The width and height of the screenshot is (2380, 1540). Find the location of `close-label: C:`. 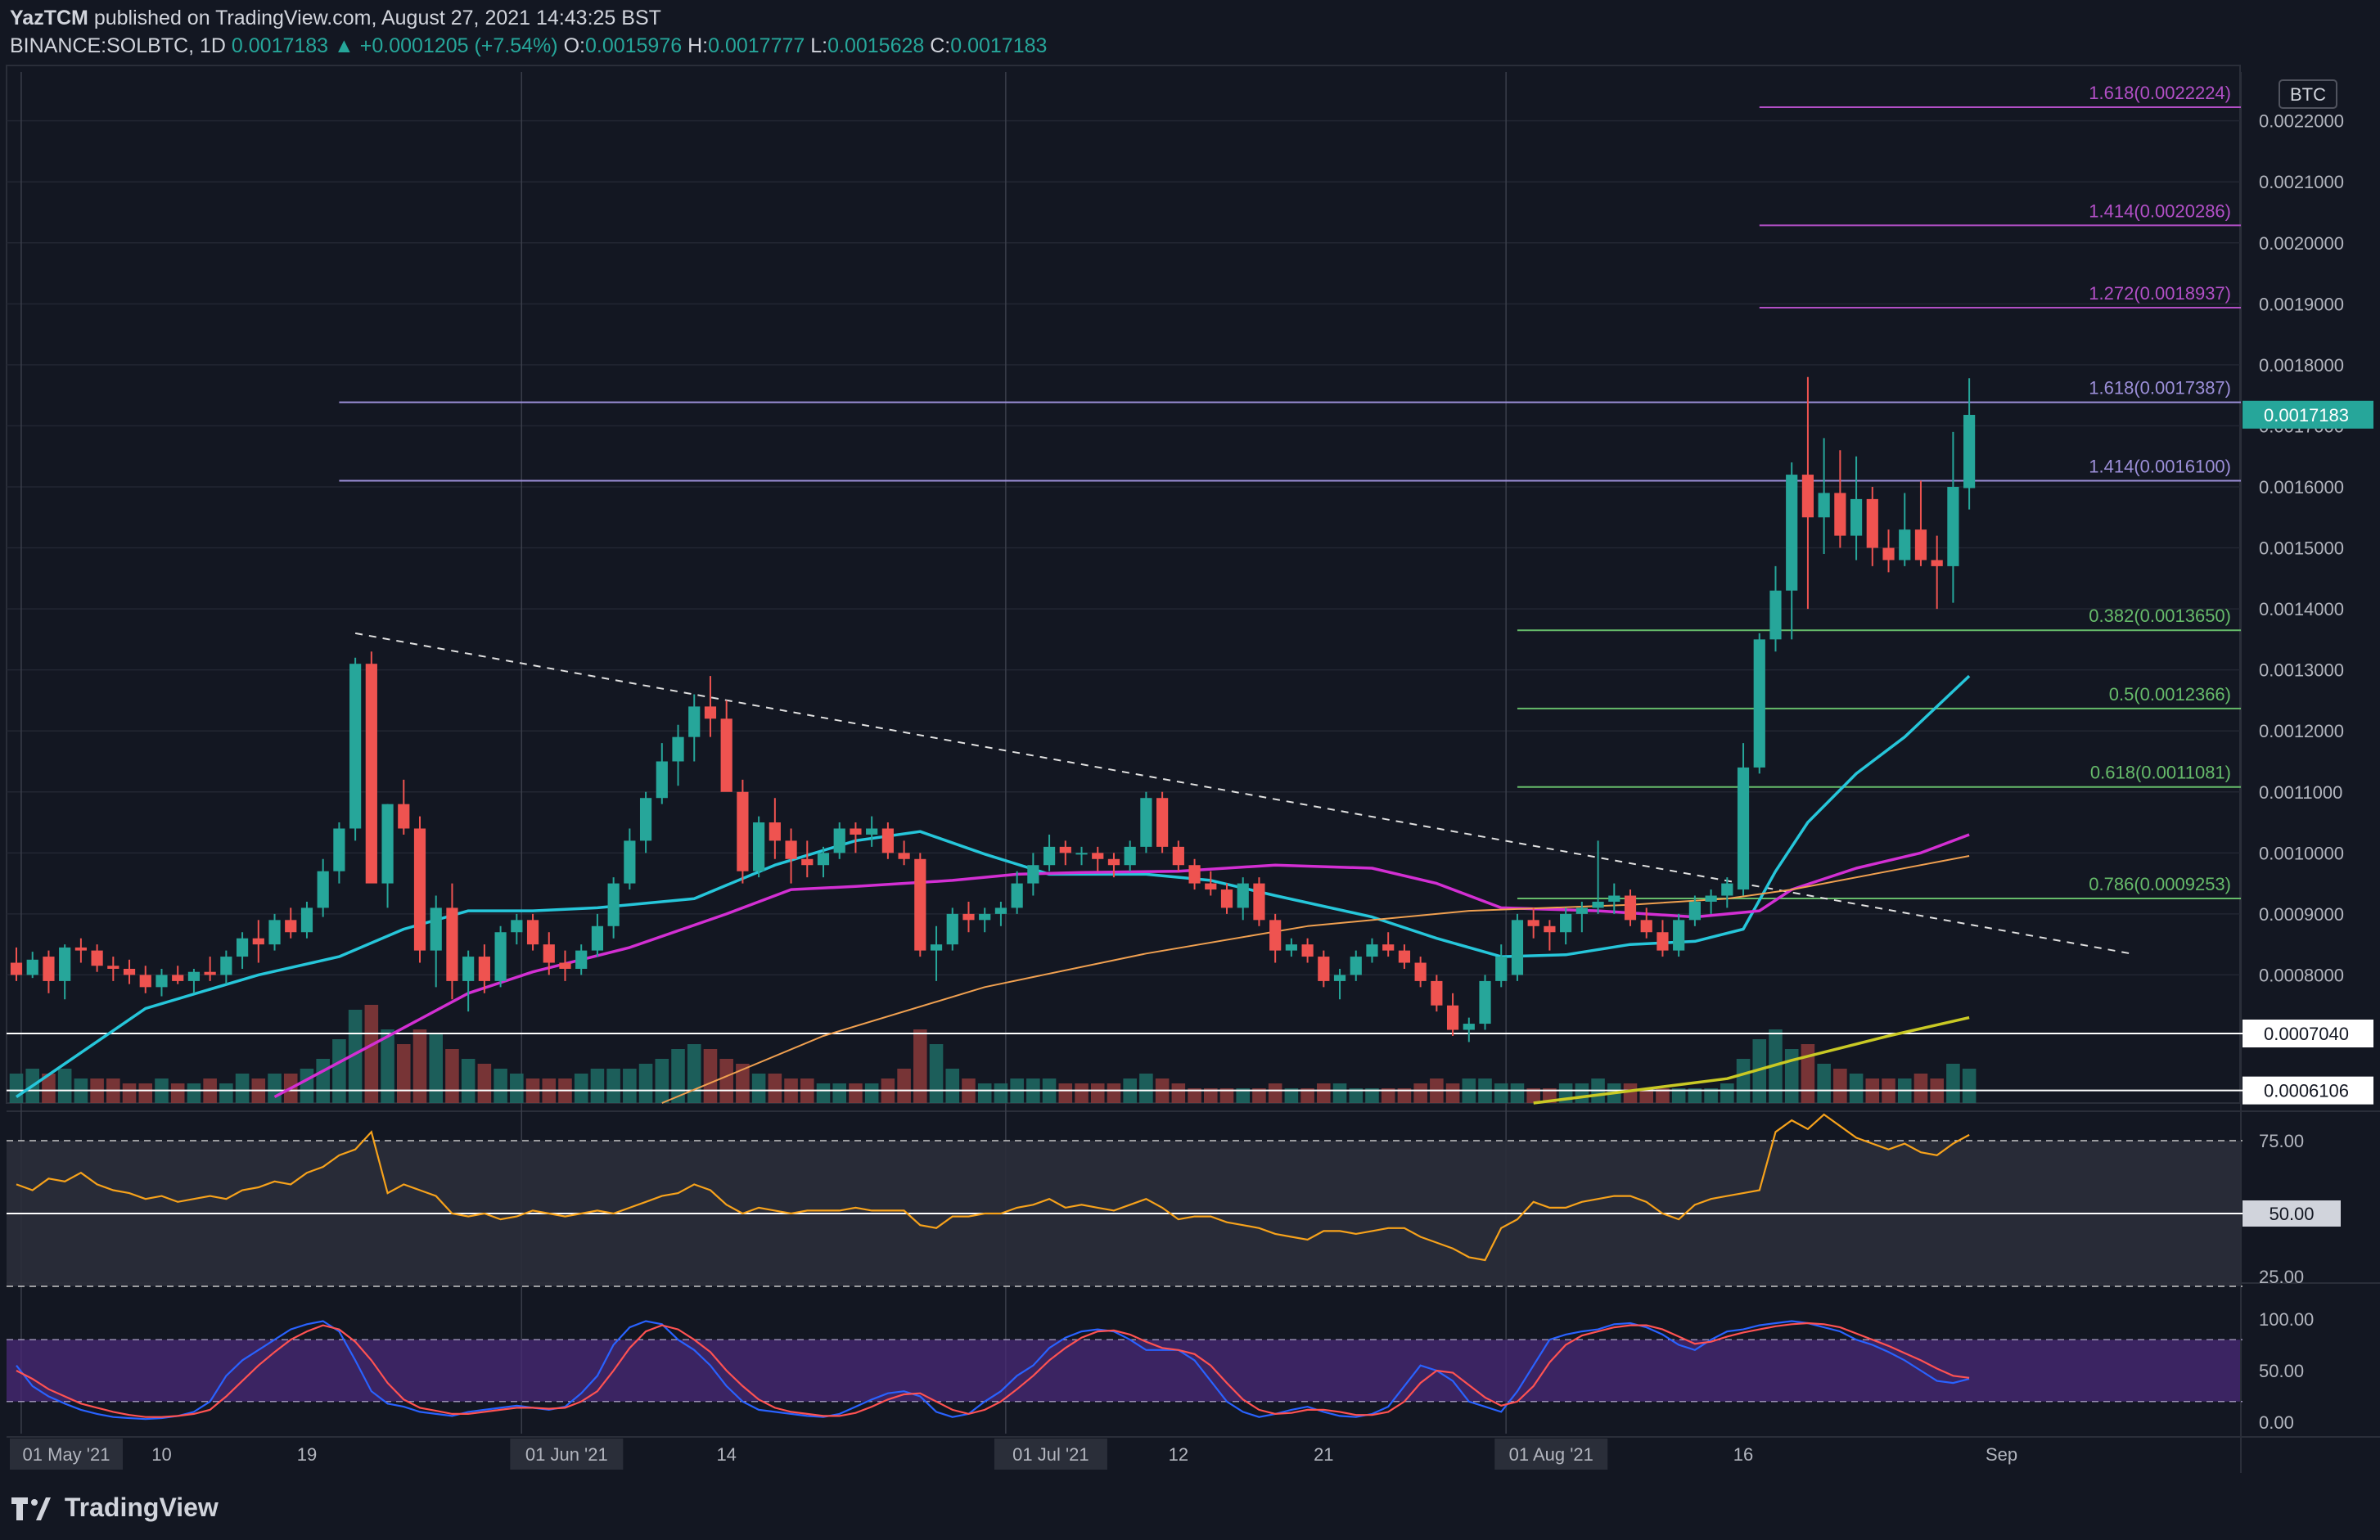

close-label: C: is located at coordinates (941, 45).